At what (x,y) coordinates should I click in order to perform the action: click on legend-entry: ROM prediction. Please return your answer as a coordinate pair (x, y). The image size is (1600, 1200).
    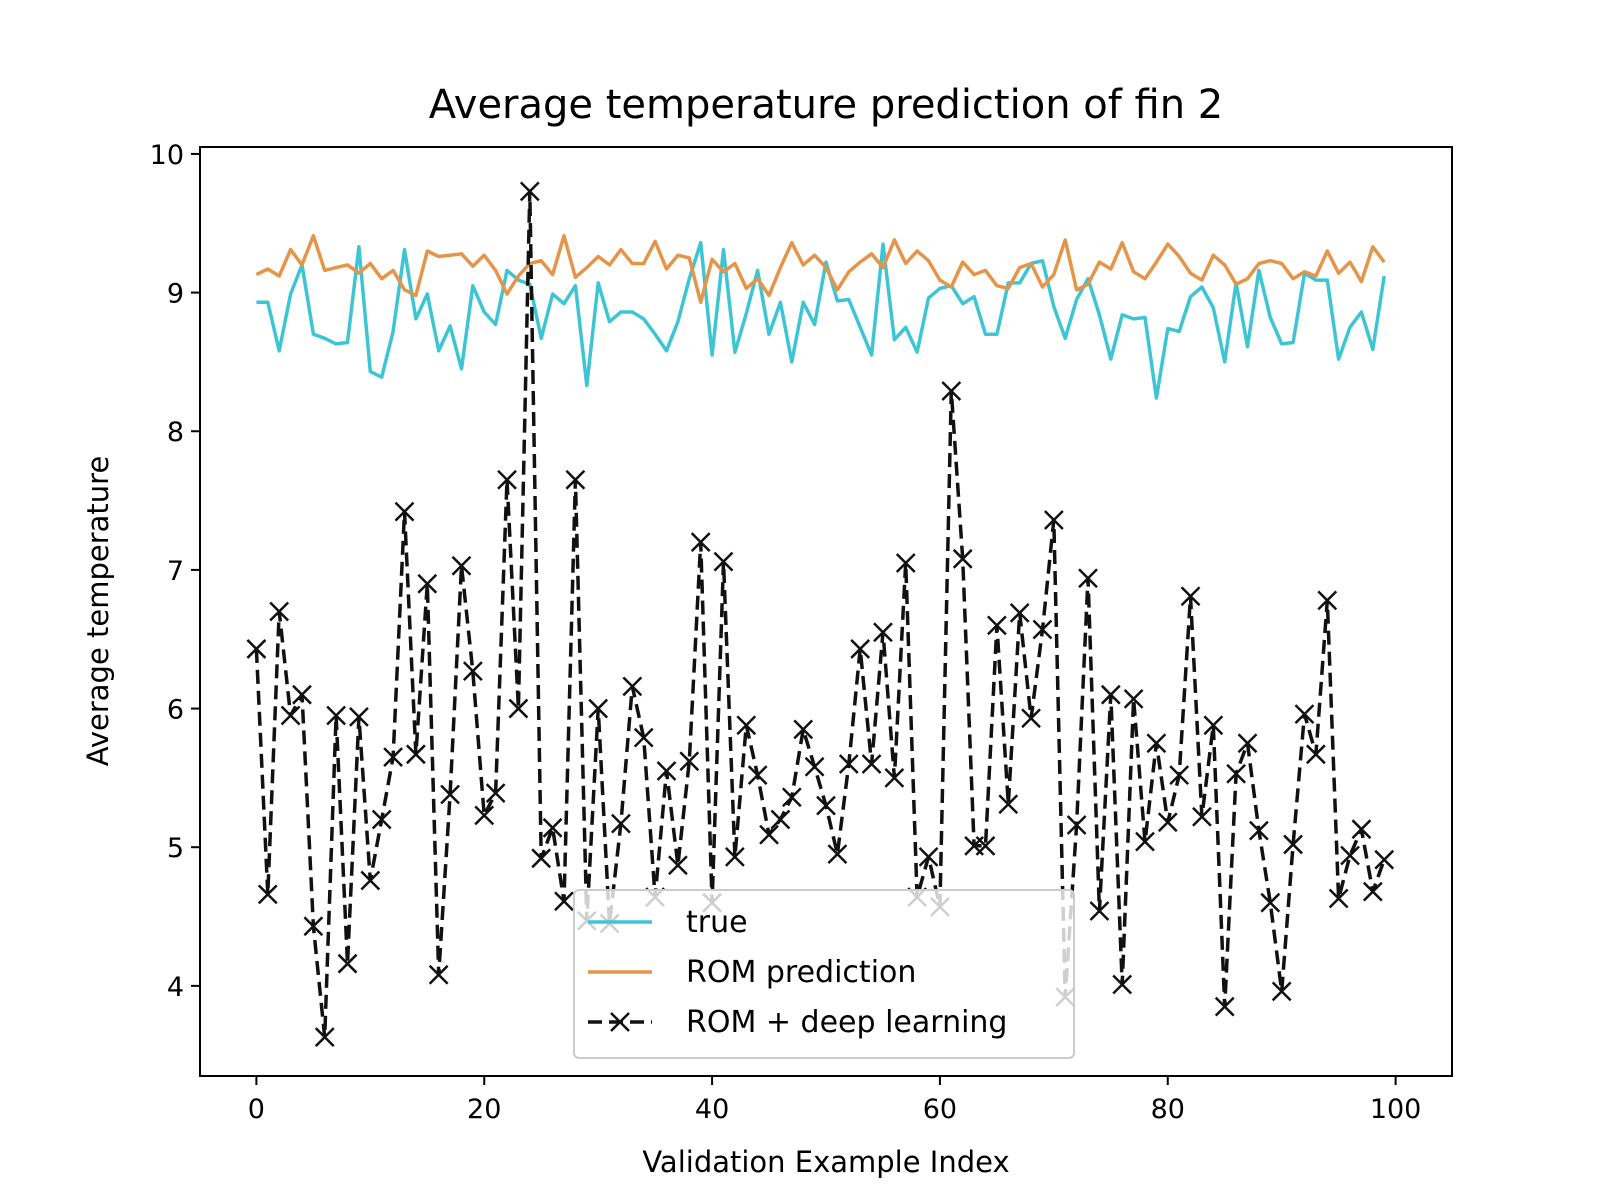
    Looking at the image, I should click on (752, 972).